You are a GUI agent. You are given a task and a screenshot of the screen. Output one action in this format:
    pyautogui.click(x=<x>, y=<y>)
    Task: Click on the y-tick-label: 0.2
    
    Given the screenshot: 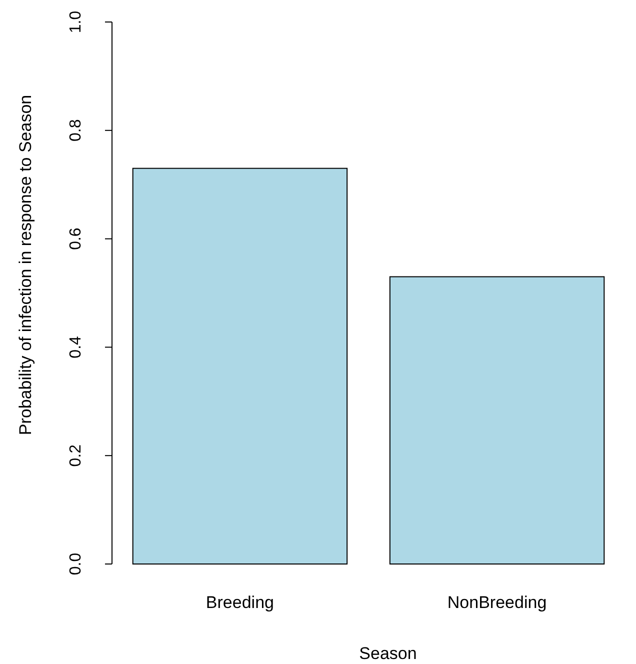 What is the action you would take?
    pyautogui.click(x=76, y=455)
    